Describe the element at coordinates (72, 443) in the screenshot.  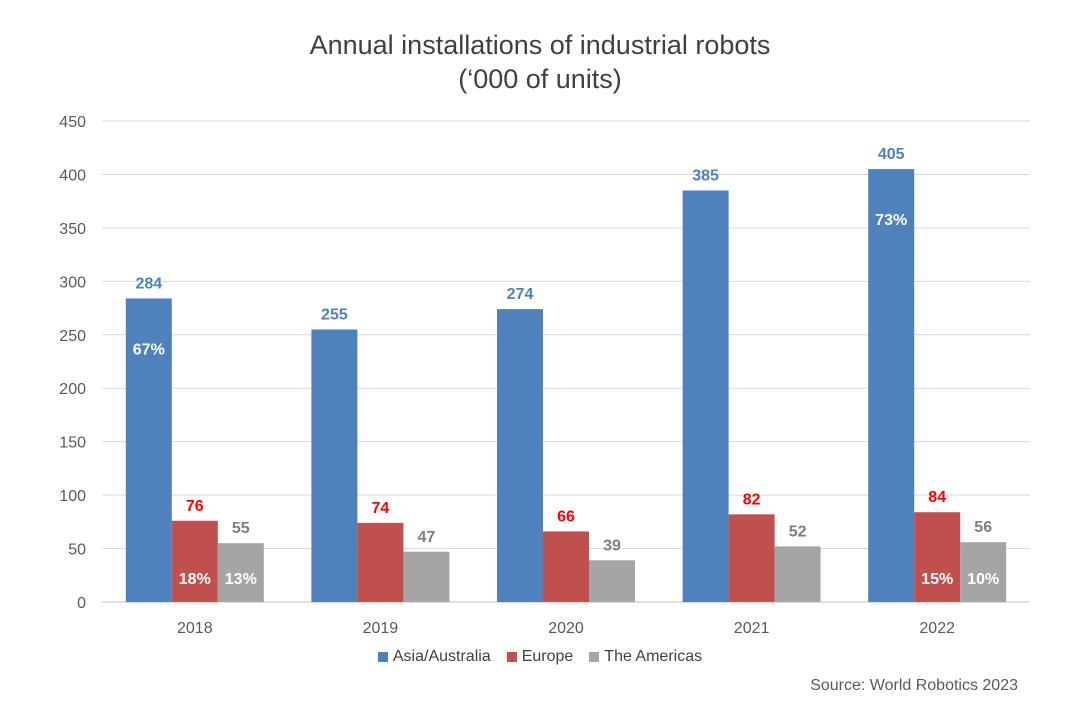
I see `y-tick-label: 150` at that location.